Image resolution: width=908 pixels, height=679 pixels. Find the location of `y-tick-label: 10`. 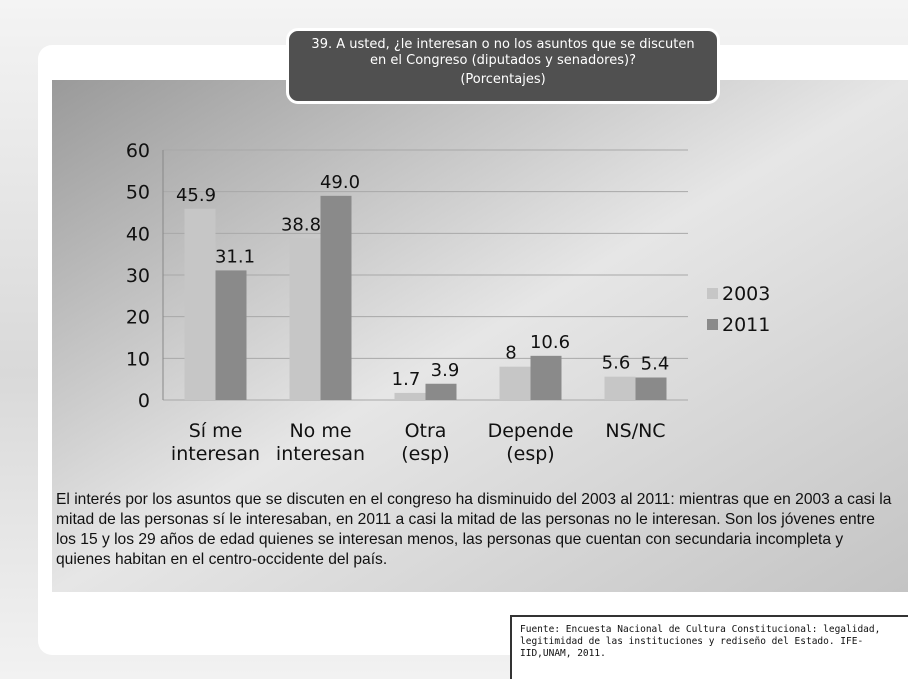

y-tick-label: 10 is located at coordinates (138, 359).